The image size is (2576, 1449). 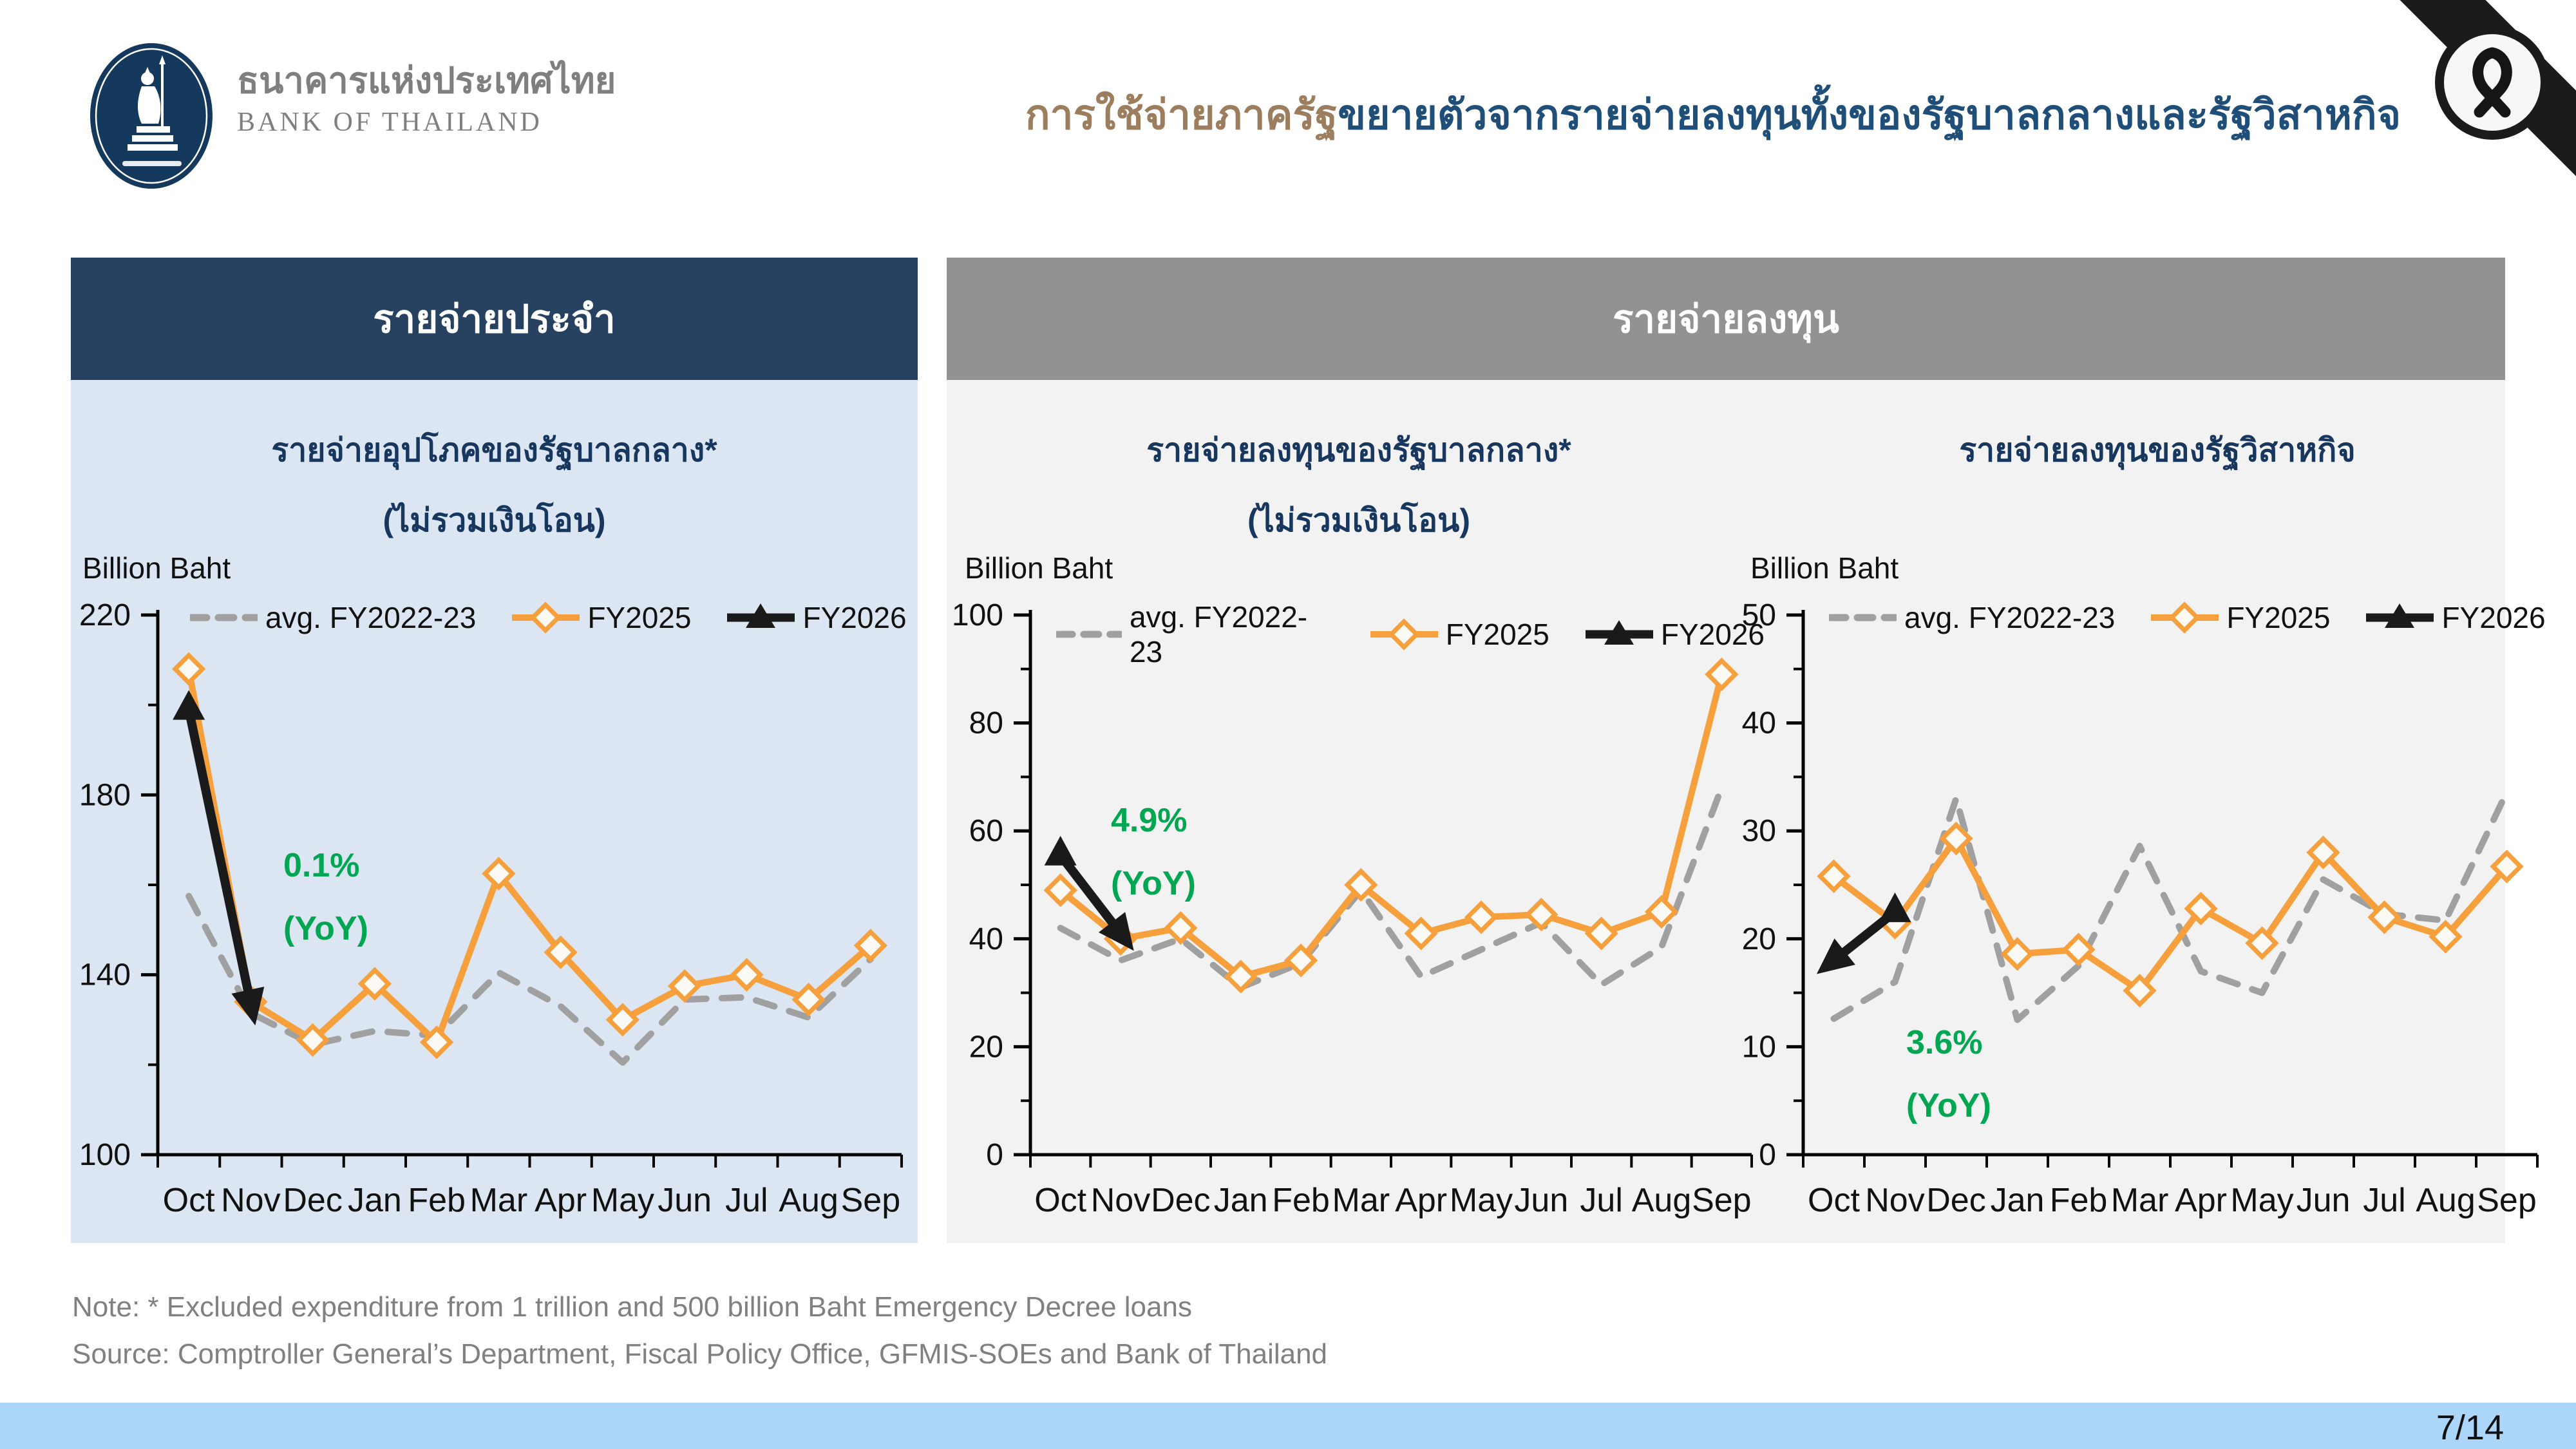 What do you see at coordinates (1359, 520) in the screenshot?
I see `chart-1-subtitle-line2: (ไม่รวมเงินโอน)` at bounding box center [1359, 520].